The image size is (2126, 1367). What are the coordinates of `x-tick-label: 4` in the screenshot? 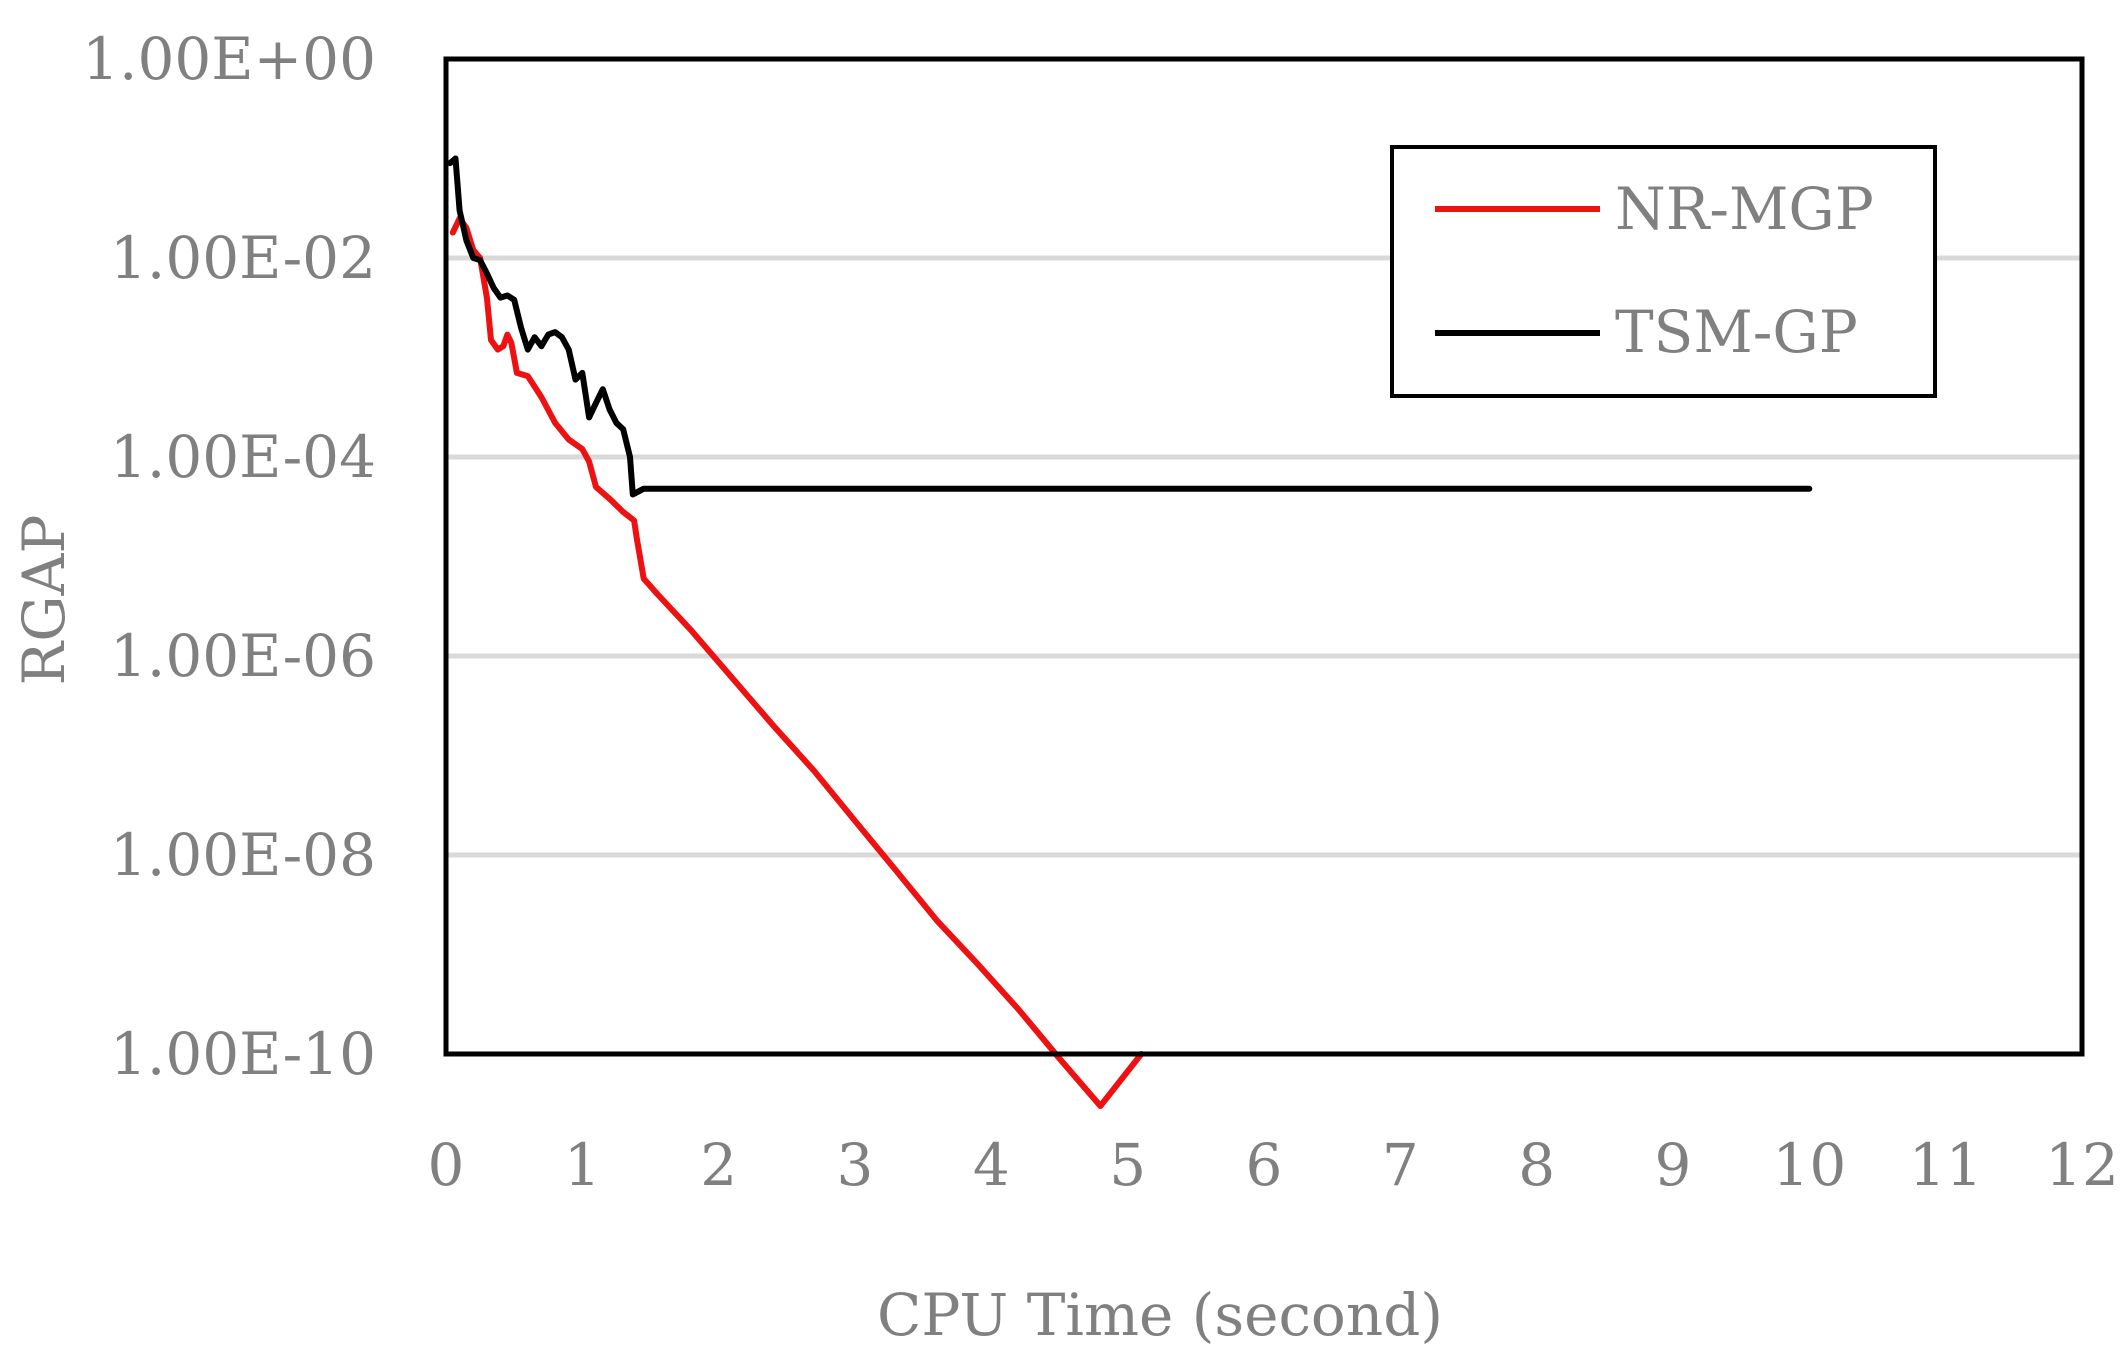 It's located at (991, 1165).